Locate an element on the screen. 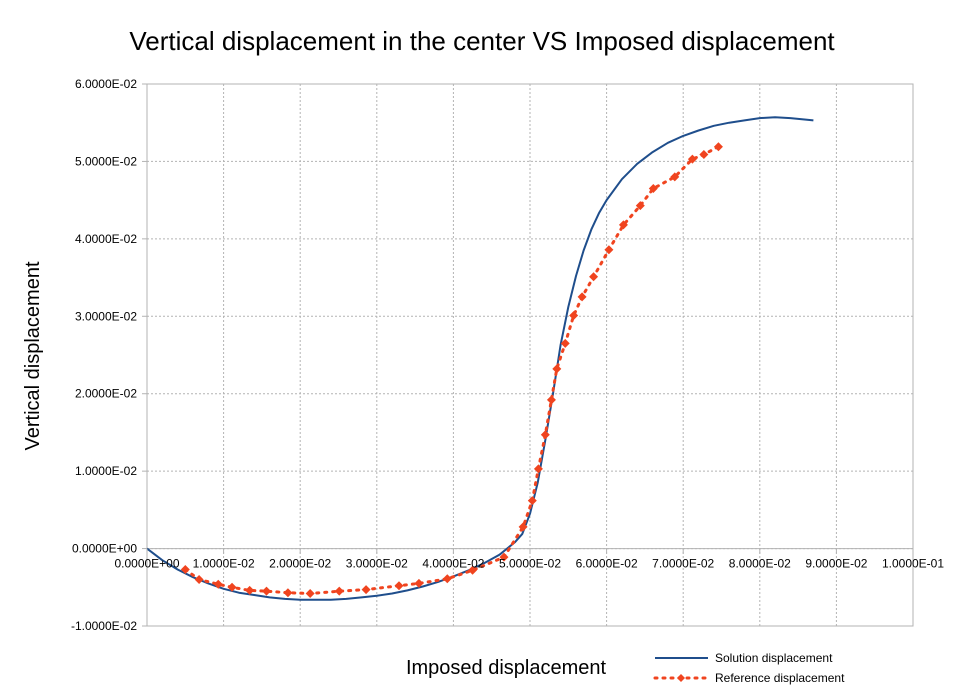  y-tick-label: 5.0000E-02 is located at coordinates (106, 161).